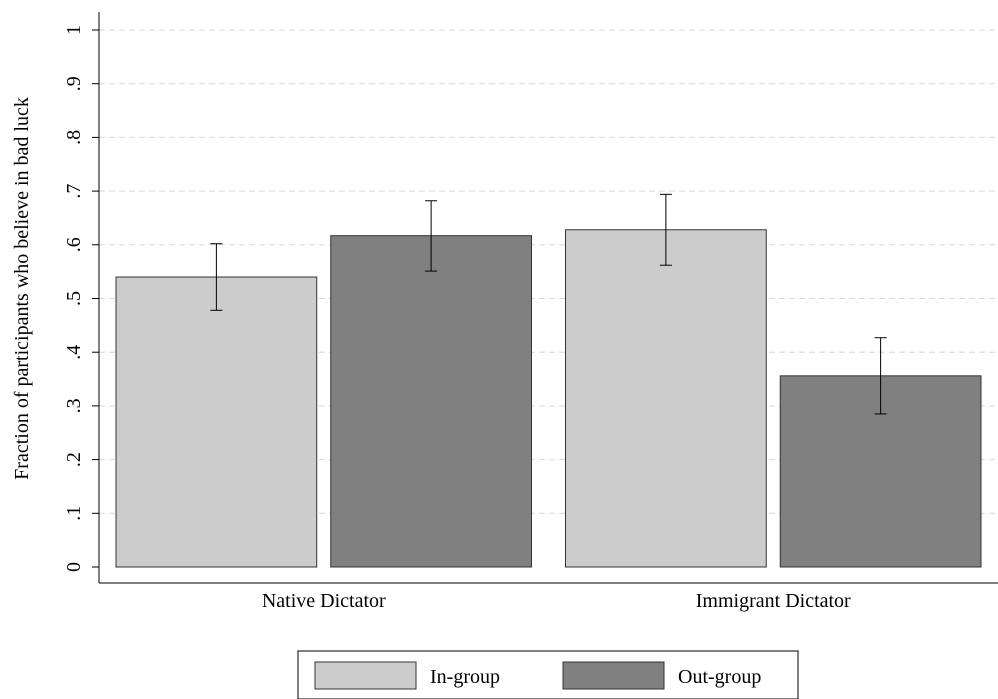 The width and height of the screenshot is (998, 699). What do you see at coordinates (74, 352) in the screenshot?
I see `y-tick-label: .4` at bounding box center [74, 352].